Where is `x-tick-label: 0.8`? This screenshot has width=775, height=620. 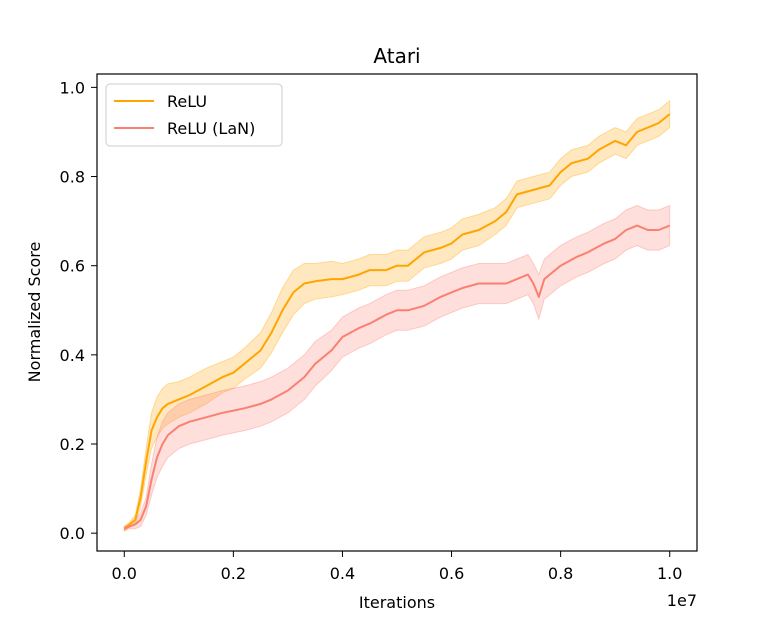 x-tick-label: 0.8 is located at coordinates (560, 573).